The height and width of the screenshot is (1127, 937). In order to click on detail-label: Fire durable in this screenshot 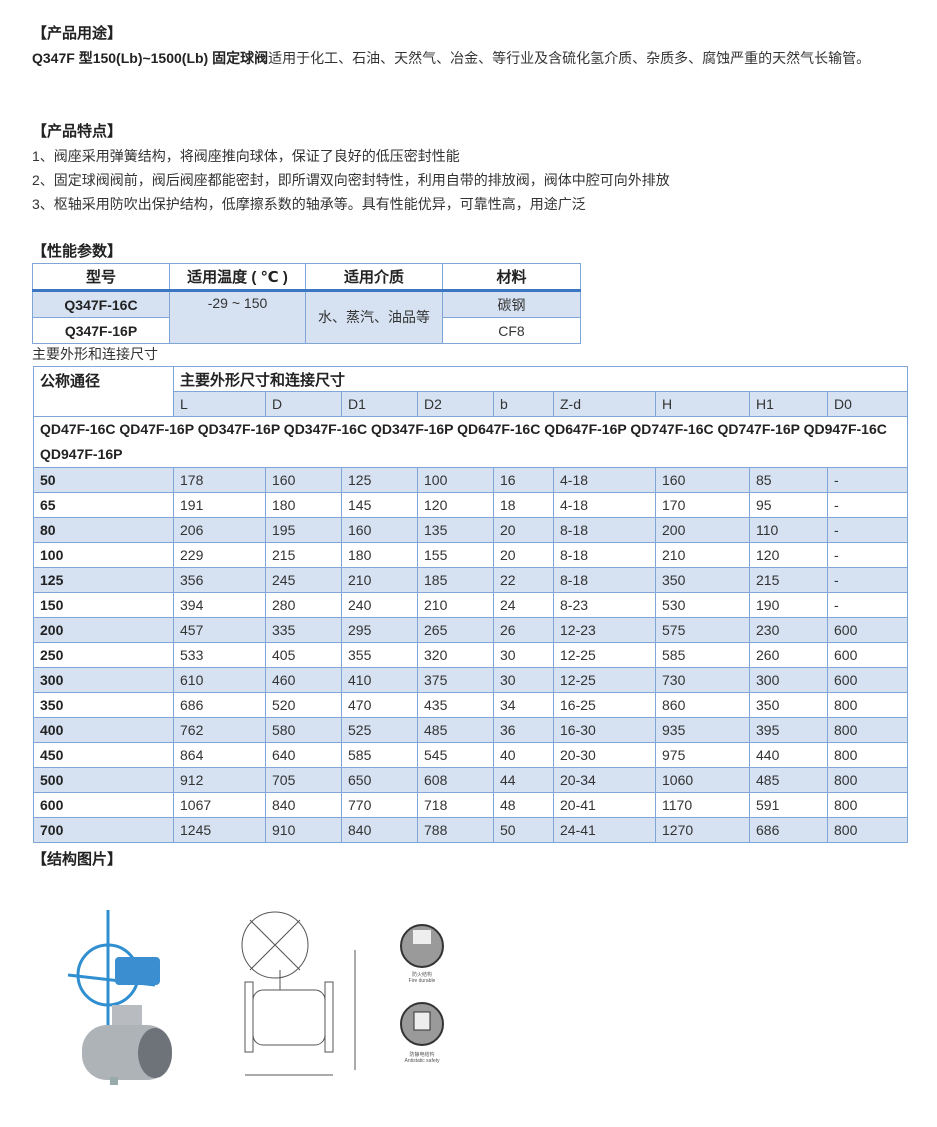, I will do `click(422, 981)`.